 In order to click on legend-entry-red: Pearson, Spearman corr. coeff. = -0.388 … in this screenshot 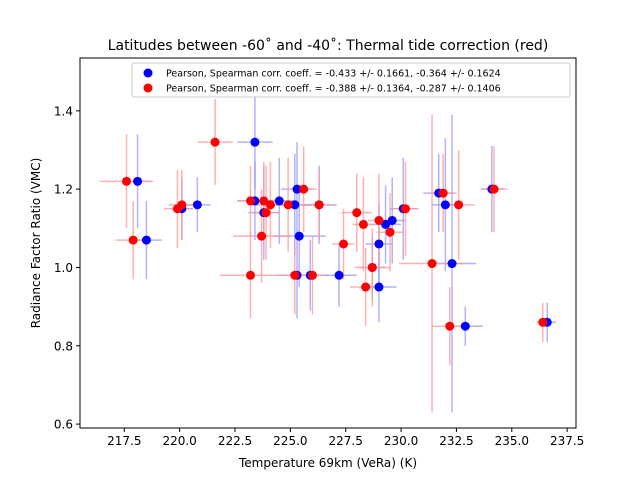, I will do `click(333, 89)`.